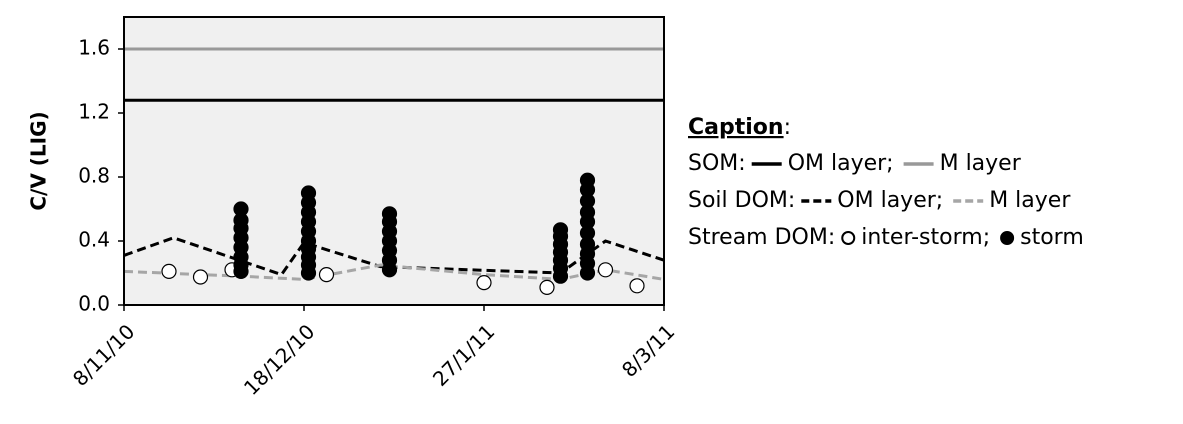 The image size is (1183, 424). What do you see at coordinates (463, 354) in the screenshot?
I see `x-tick-label: 27/1/11` at bounding box center [463, 354].